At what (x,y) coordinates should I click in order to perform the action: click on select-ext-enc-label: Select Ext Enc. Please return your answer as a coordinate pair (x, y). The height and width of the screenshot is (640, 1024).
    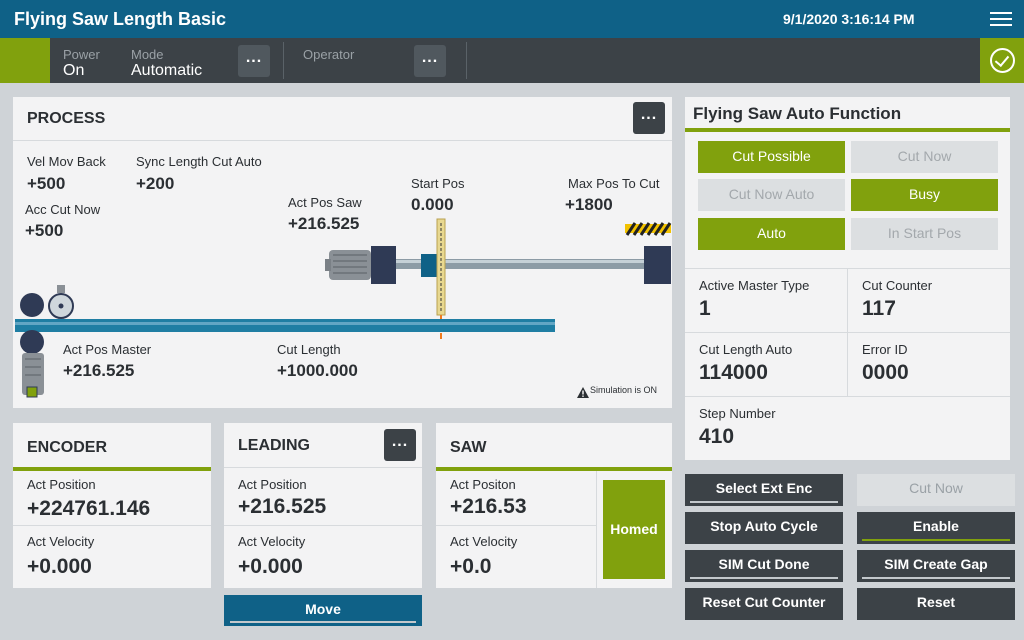
    Looking at the image, I should click on (764, 488).